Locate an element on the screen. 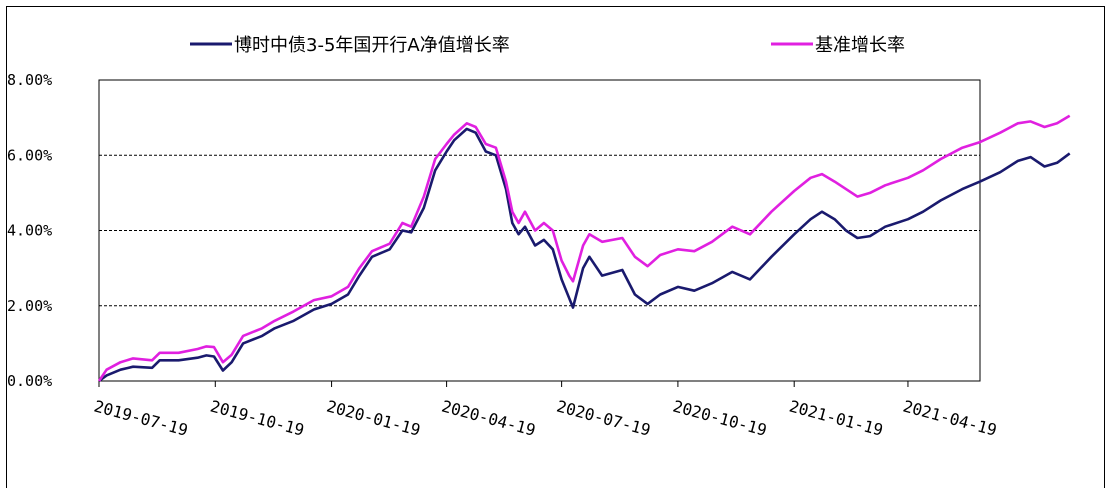 The height and width of the screenshot is (488, 1111). legend: 博时中债3-5年国开行A净值增长率 基准增长率 is located at coordinates (547, 45).